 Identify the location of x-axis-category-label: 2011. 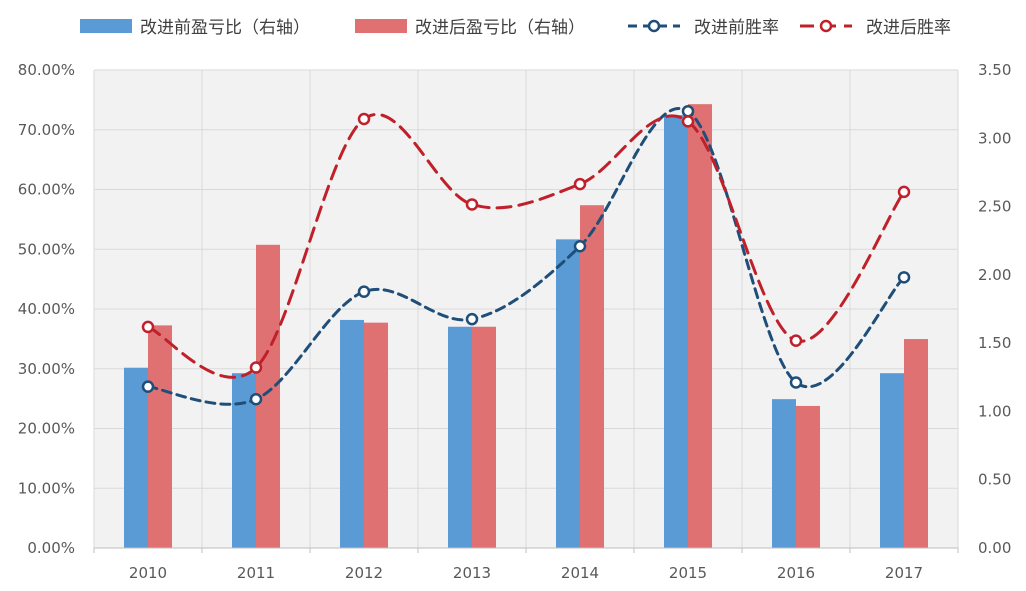
(256, 573).